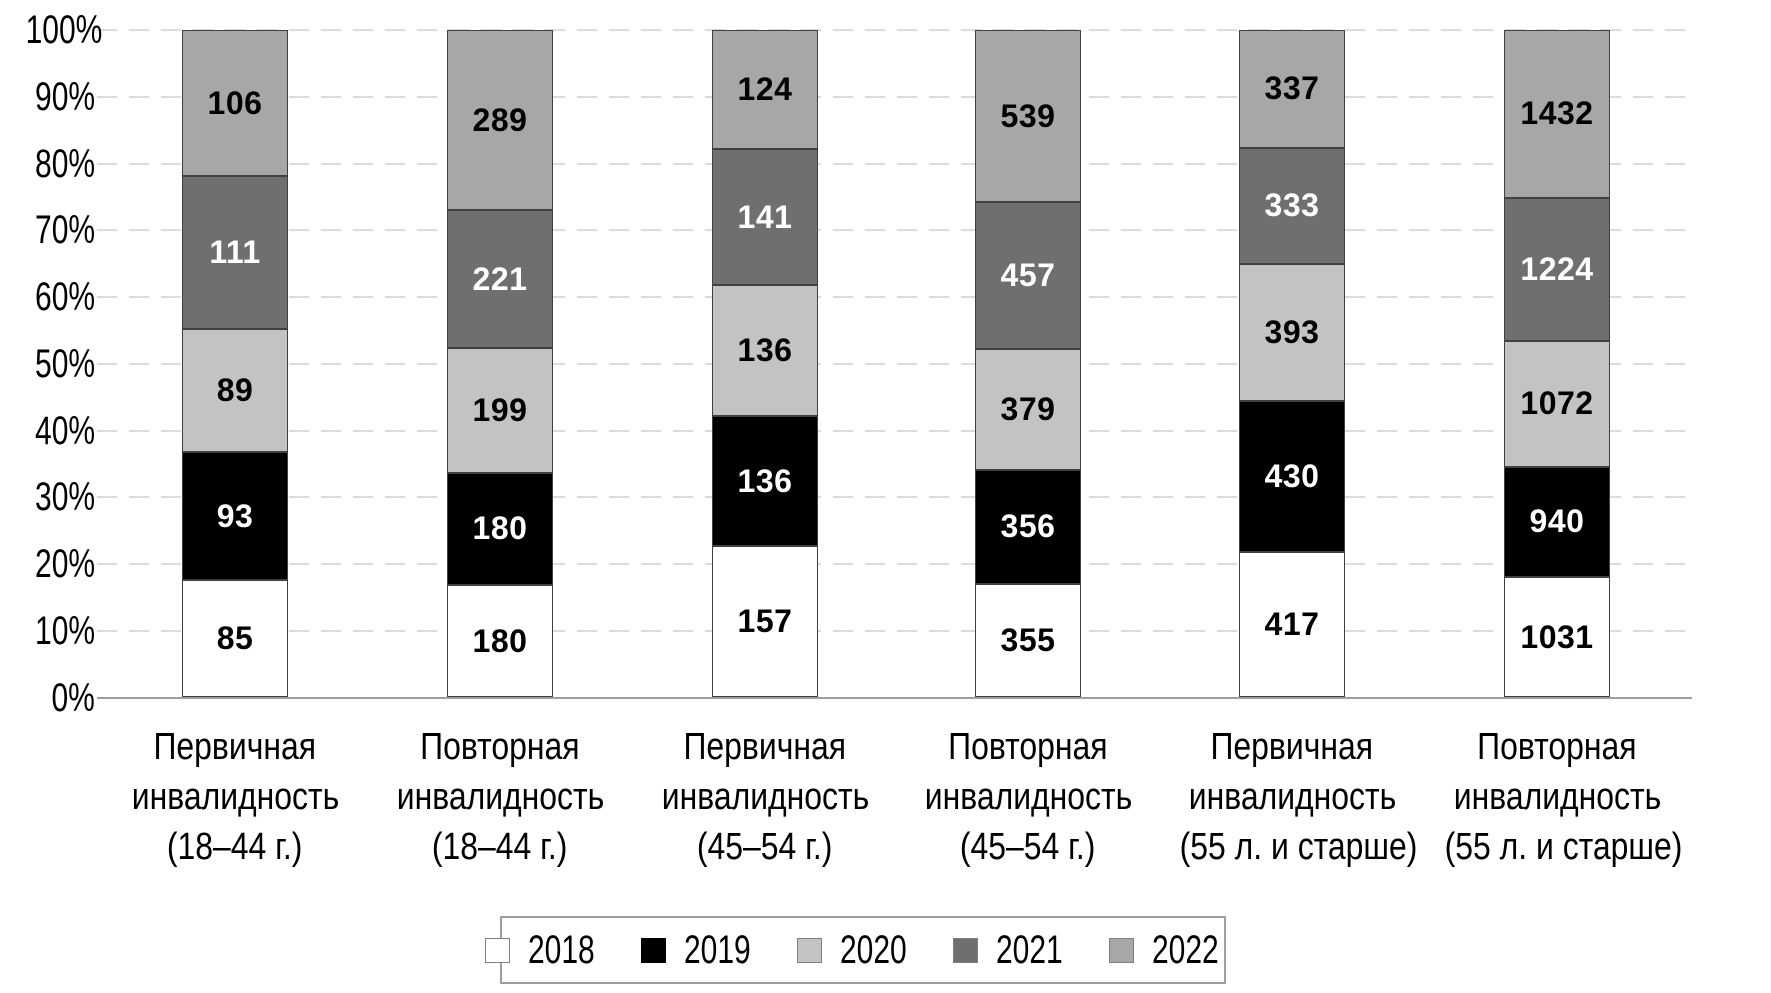 This screenshot has width=1771, height=993. What do you see at coordinates (47, 364) in the screenshot?
I see `y-tick-label: 50%` at bounding box center [47, 364].